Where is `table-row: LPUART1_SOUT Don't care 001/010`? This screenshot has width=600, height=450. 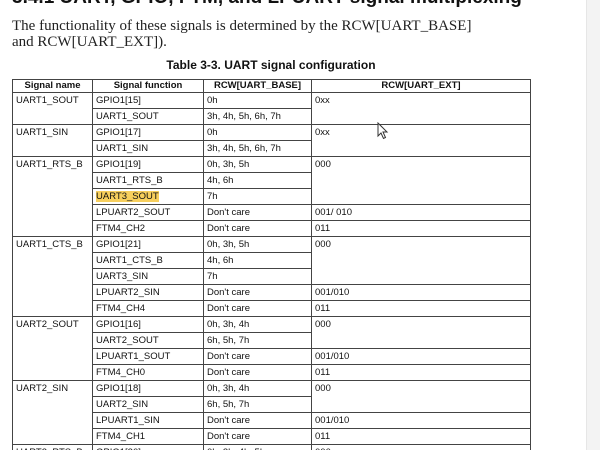 table-row: LPUART1_SOUT Don't care 001/010 is located at coordinates (272, 356).